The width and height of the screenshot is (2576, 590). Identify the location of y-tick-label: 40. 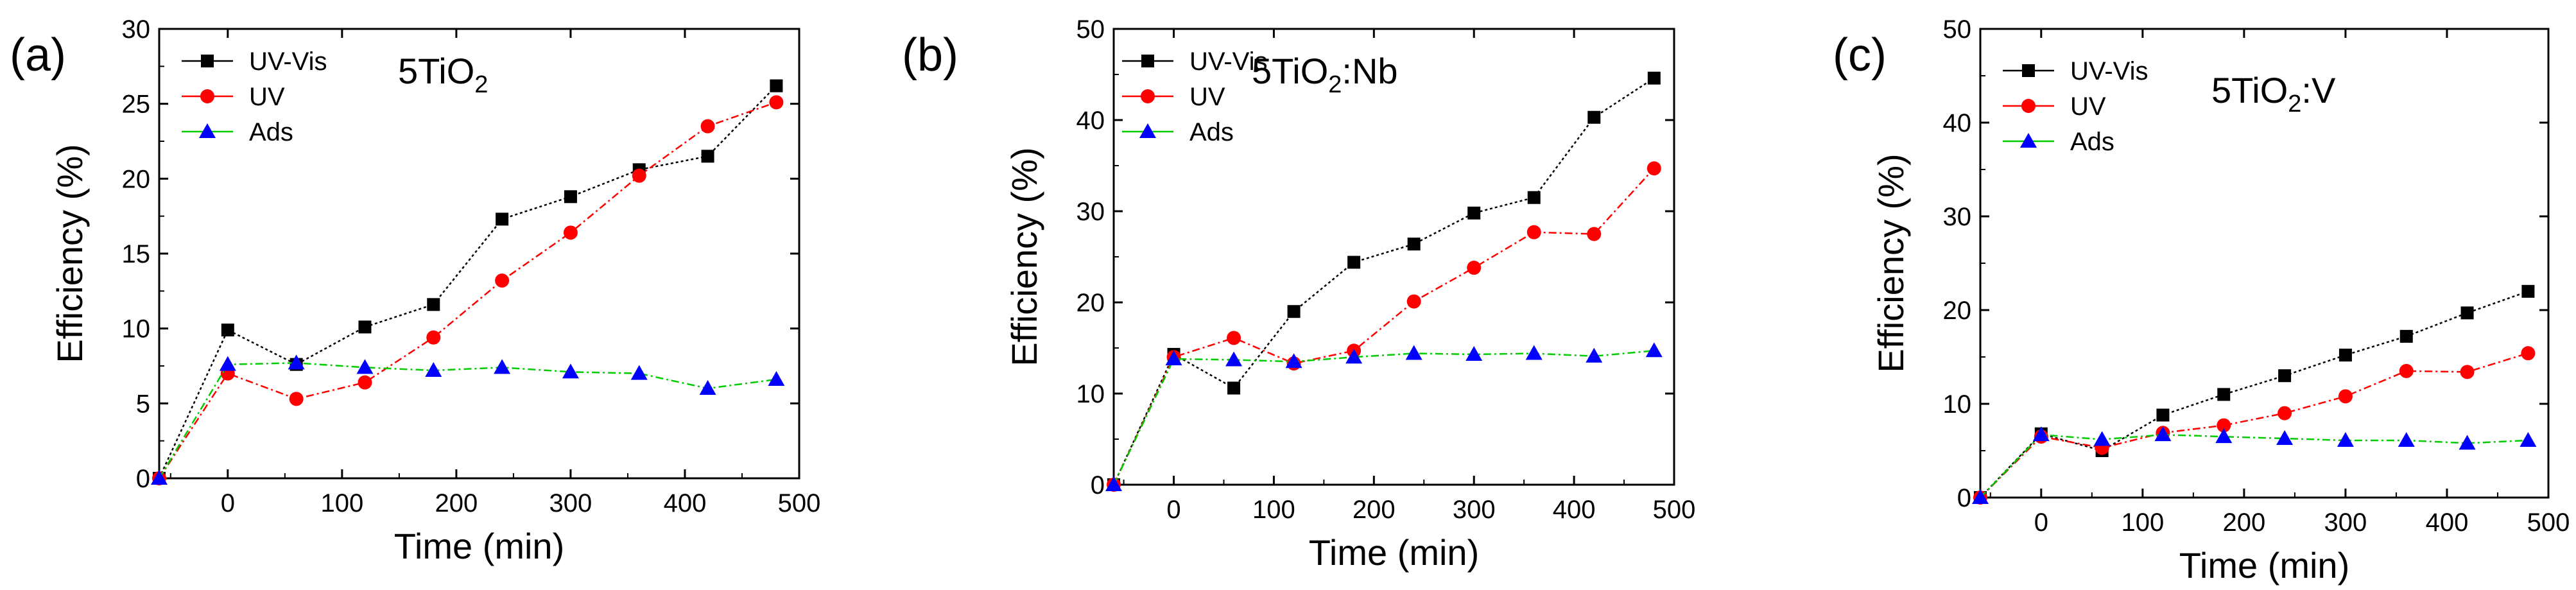
(1958, 123).